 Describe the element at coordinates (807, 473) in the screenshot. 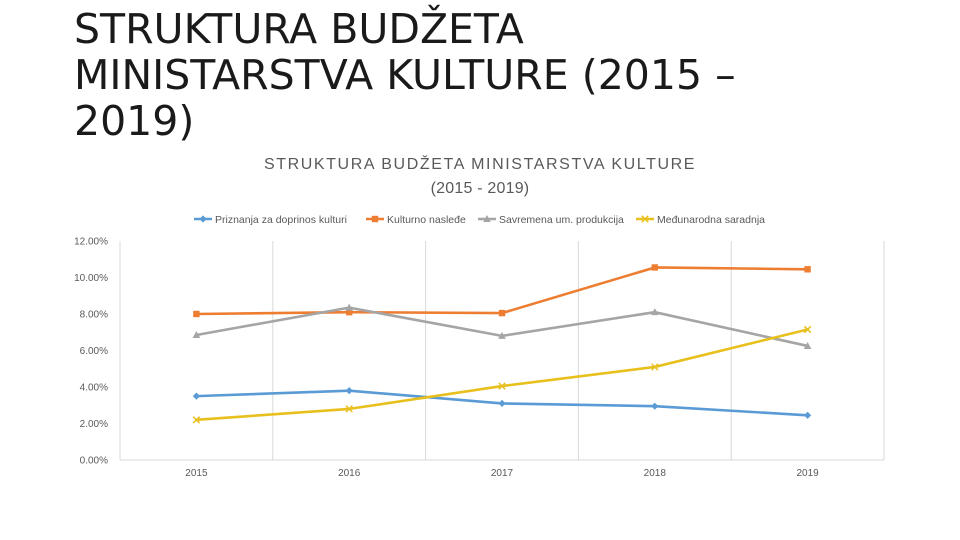

I see `x-tick-label: 2019` at that location.